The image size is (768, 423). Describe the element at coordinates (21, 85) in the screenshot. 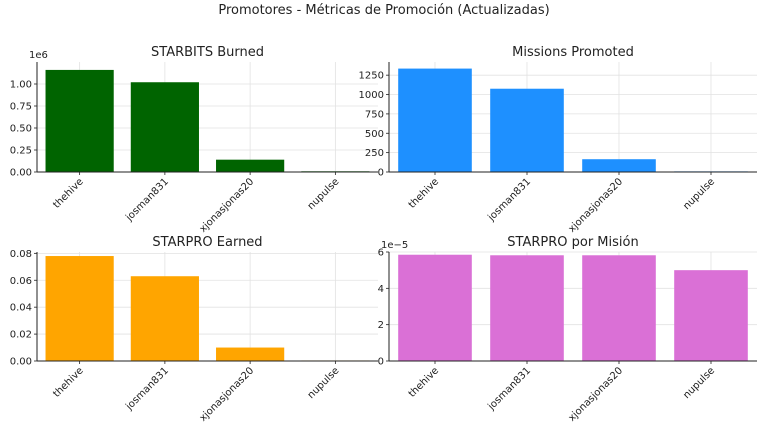

I see `y-tick-label: 1.00` at that location.